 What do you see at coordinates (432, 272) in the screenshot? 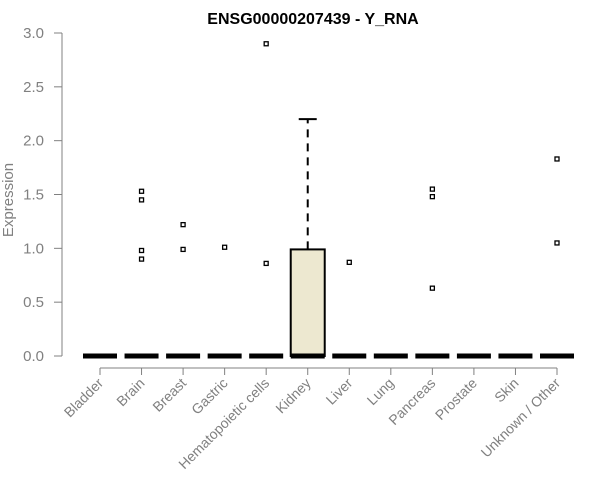
I see `box-pancreas` at bounding box center [432, 272].